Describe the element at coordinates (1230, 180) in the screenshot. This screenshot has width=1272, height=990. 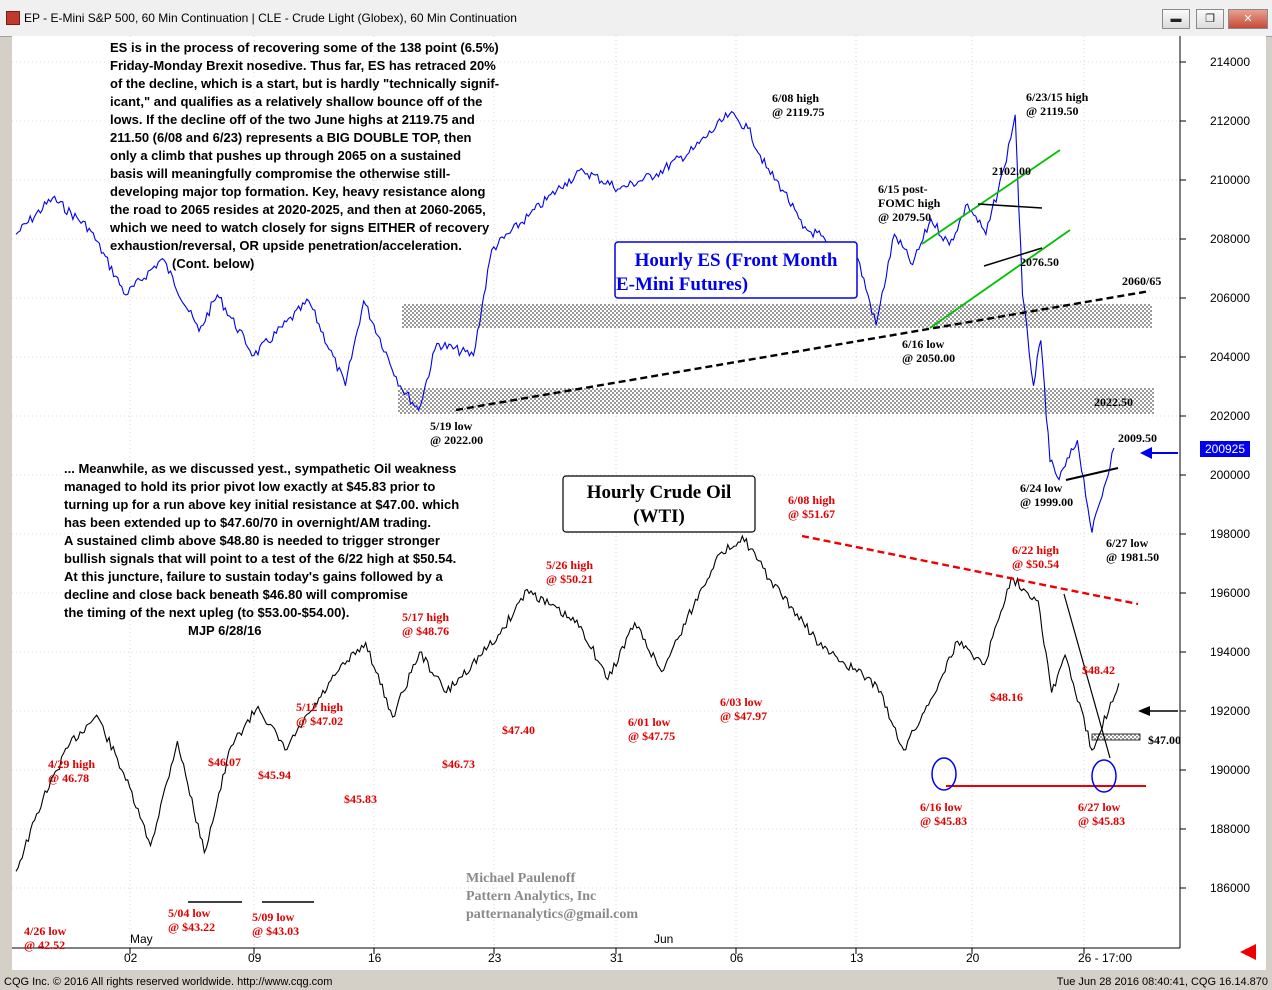
I see `price-tick-label: 210000` at that location.